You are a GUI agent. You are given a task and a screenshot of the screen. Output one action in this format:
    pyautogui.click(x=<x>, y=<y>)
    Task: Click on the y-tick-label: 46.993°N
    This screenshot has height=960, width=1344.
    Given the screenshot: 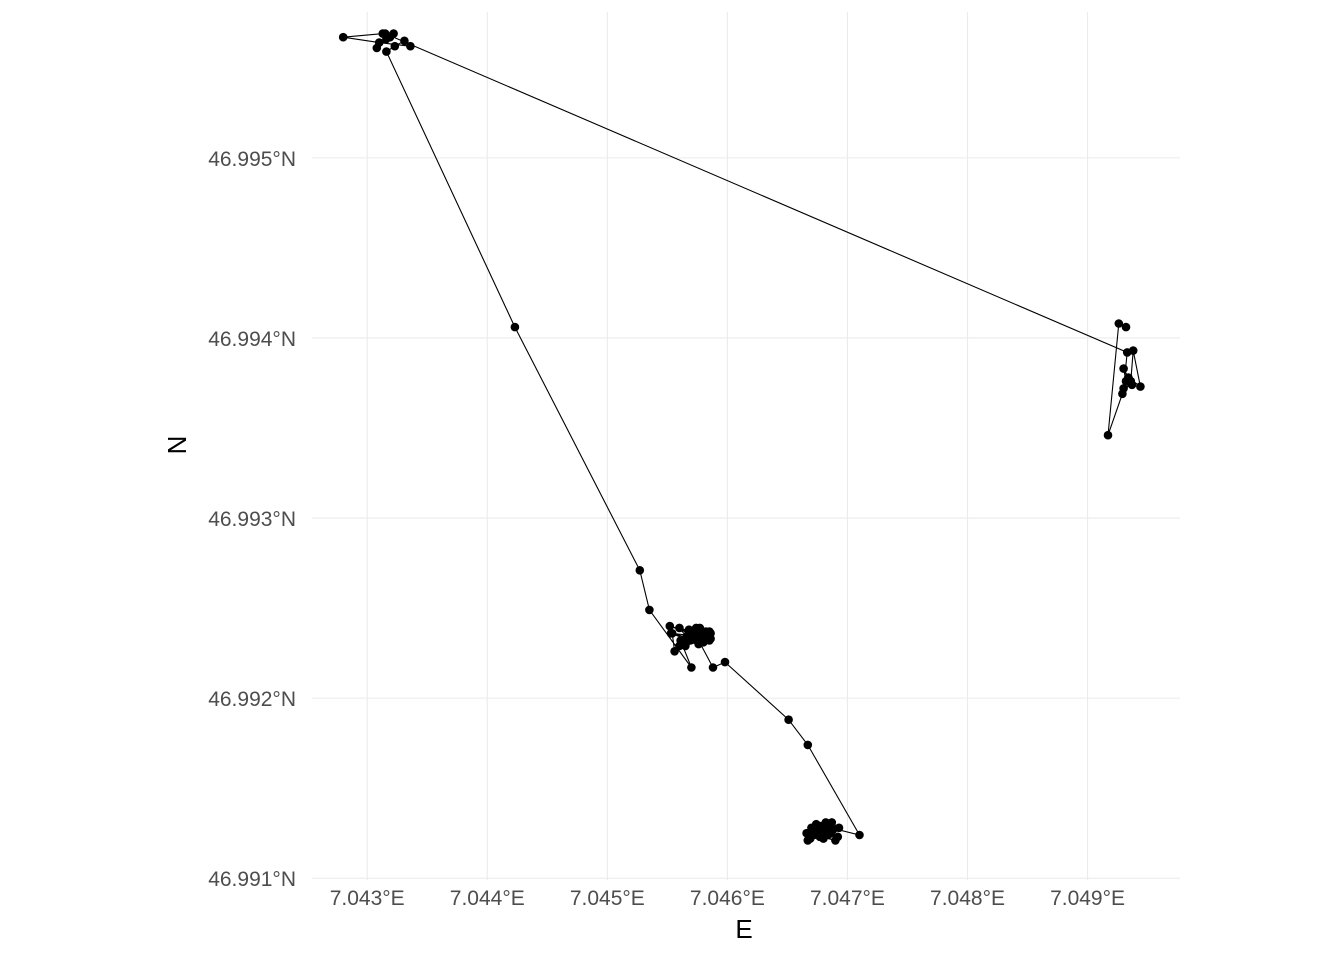 What is the action you would take?
    pyautogui.click(x=252, y=519)
    